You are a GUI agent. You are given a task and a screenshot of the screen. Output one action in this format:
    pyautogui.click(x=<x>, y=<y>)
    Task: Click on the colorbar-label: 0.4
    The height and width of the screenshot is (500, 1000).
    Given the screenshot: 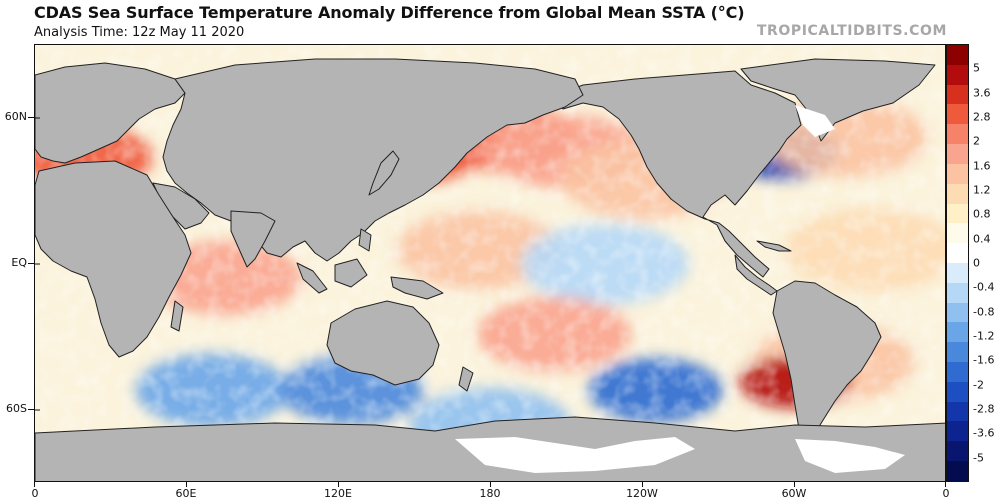 What is the action you would take?
    pyautogui.click(x=982, y=239)
    